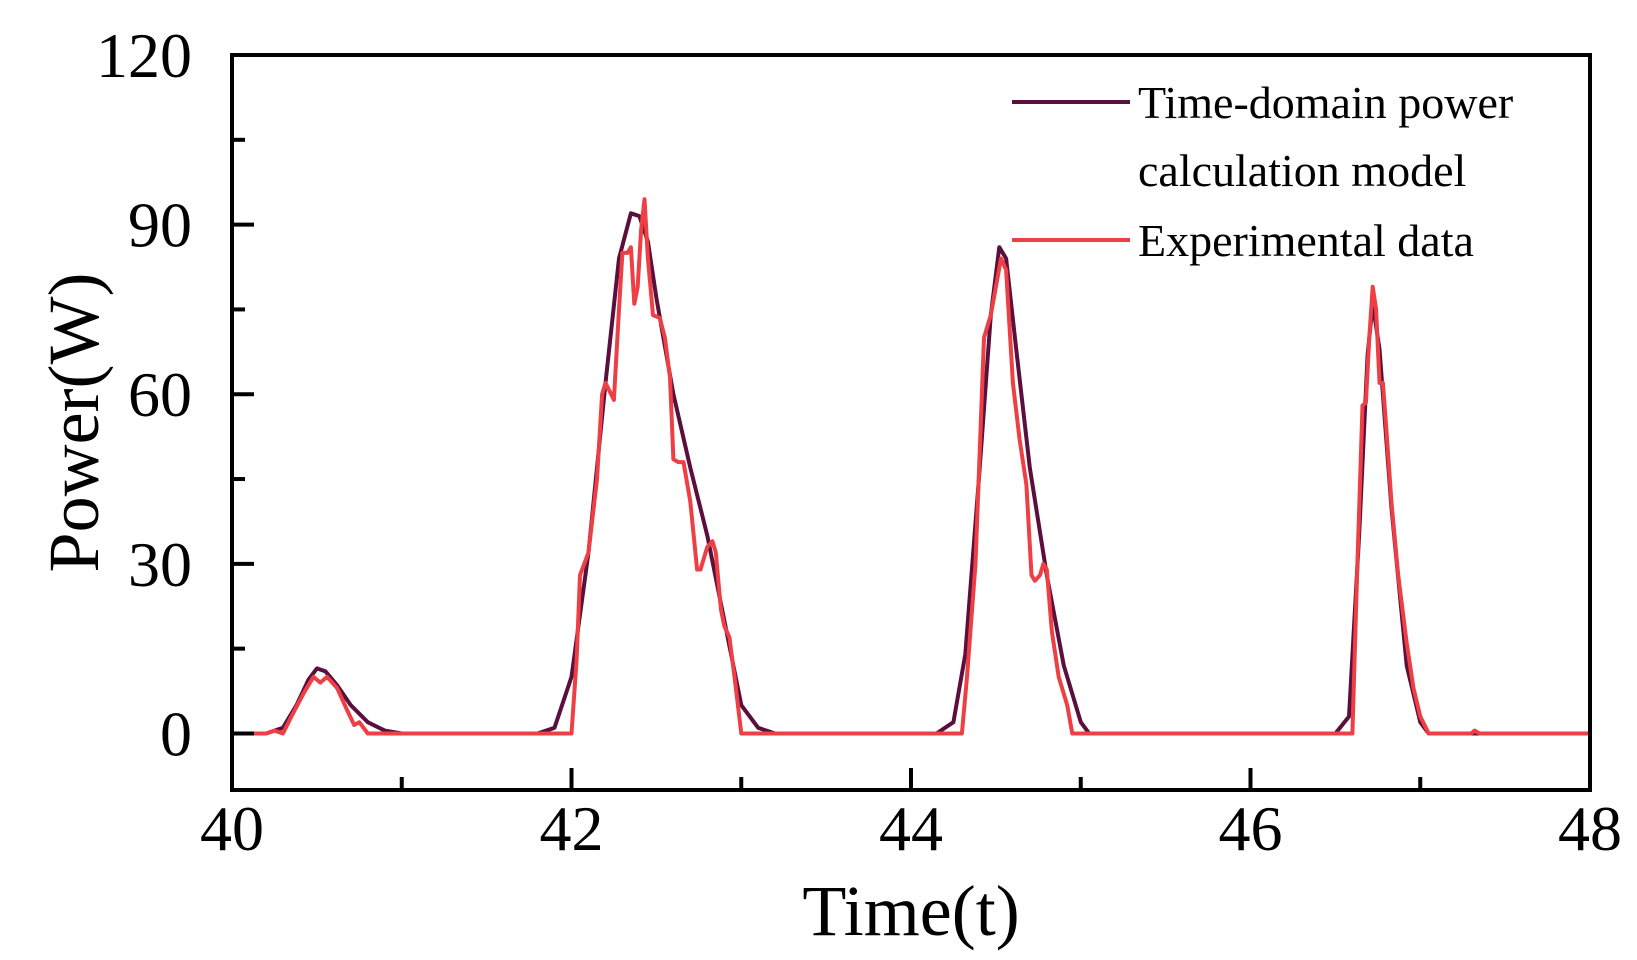 The height and width of the screenshot is (960, 1637). What do you see at coordinates (910, 911) in the screenshot?
I see `x-axis-title: Time(t)` at bounding box center [910, 911].